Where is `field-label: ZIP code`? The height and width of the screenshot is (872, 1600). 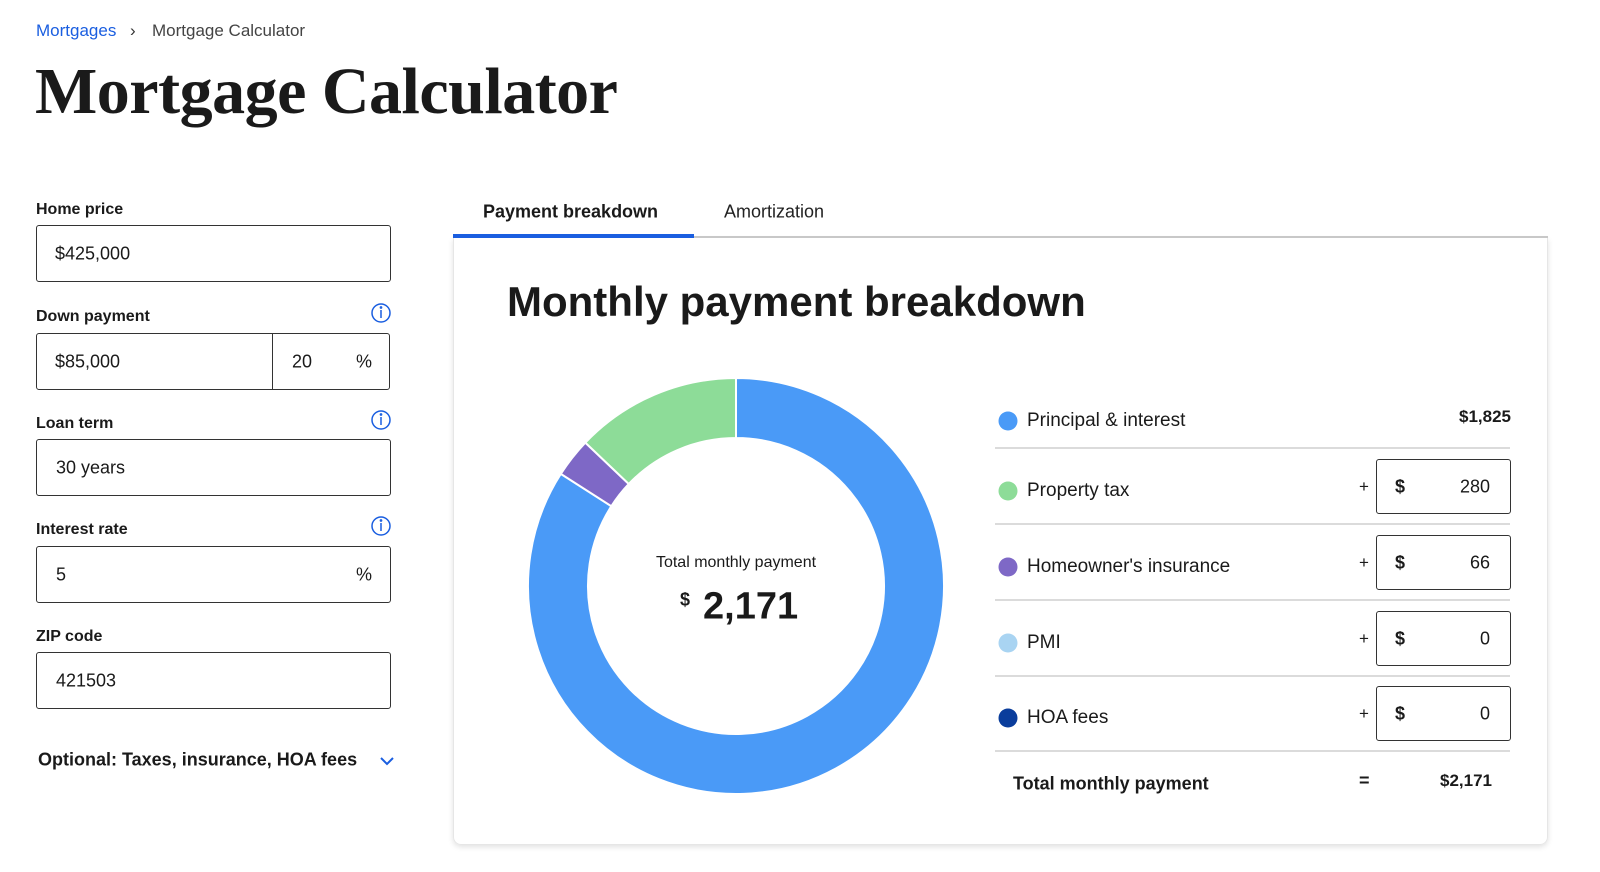 field-label: ZIP code is located at coordinates (69, 636).